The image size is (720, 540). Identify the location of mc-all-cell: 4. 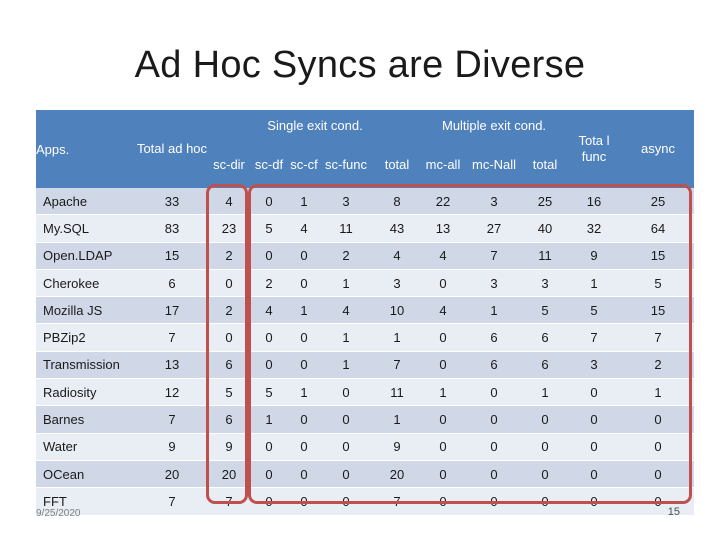
(443, 310).